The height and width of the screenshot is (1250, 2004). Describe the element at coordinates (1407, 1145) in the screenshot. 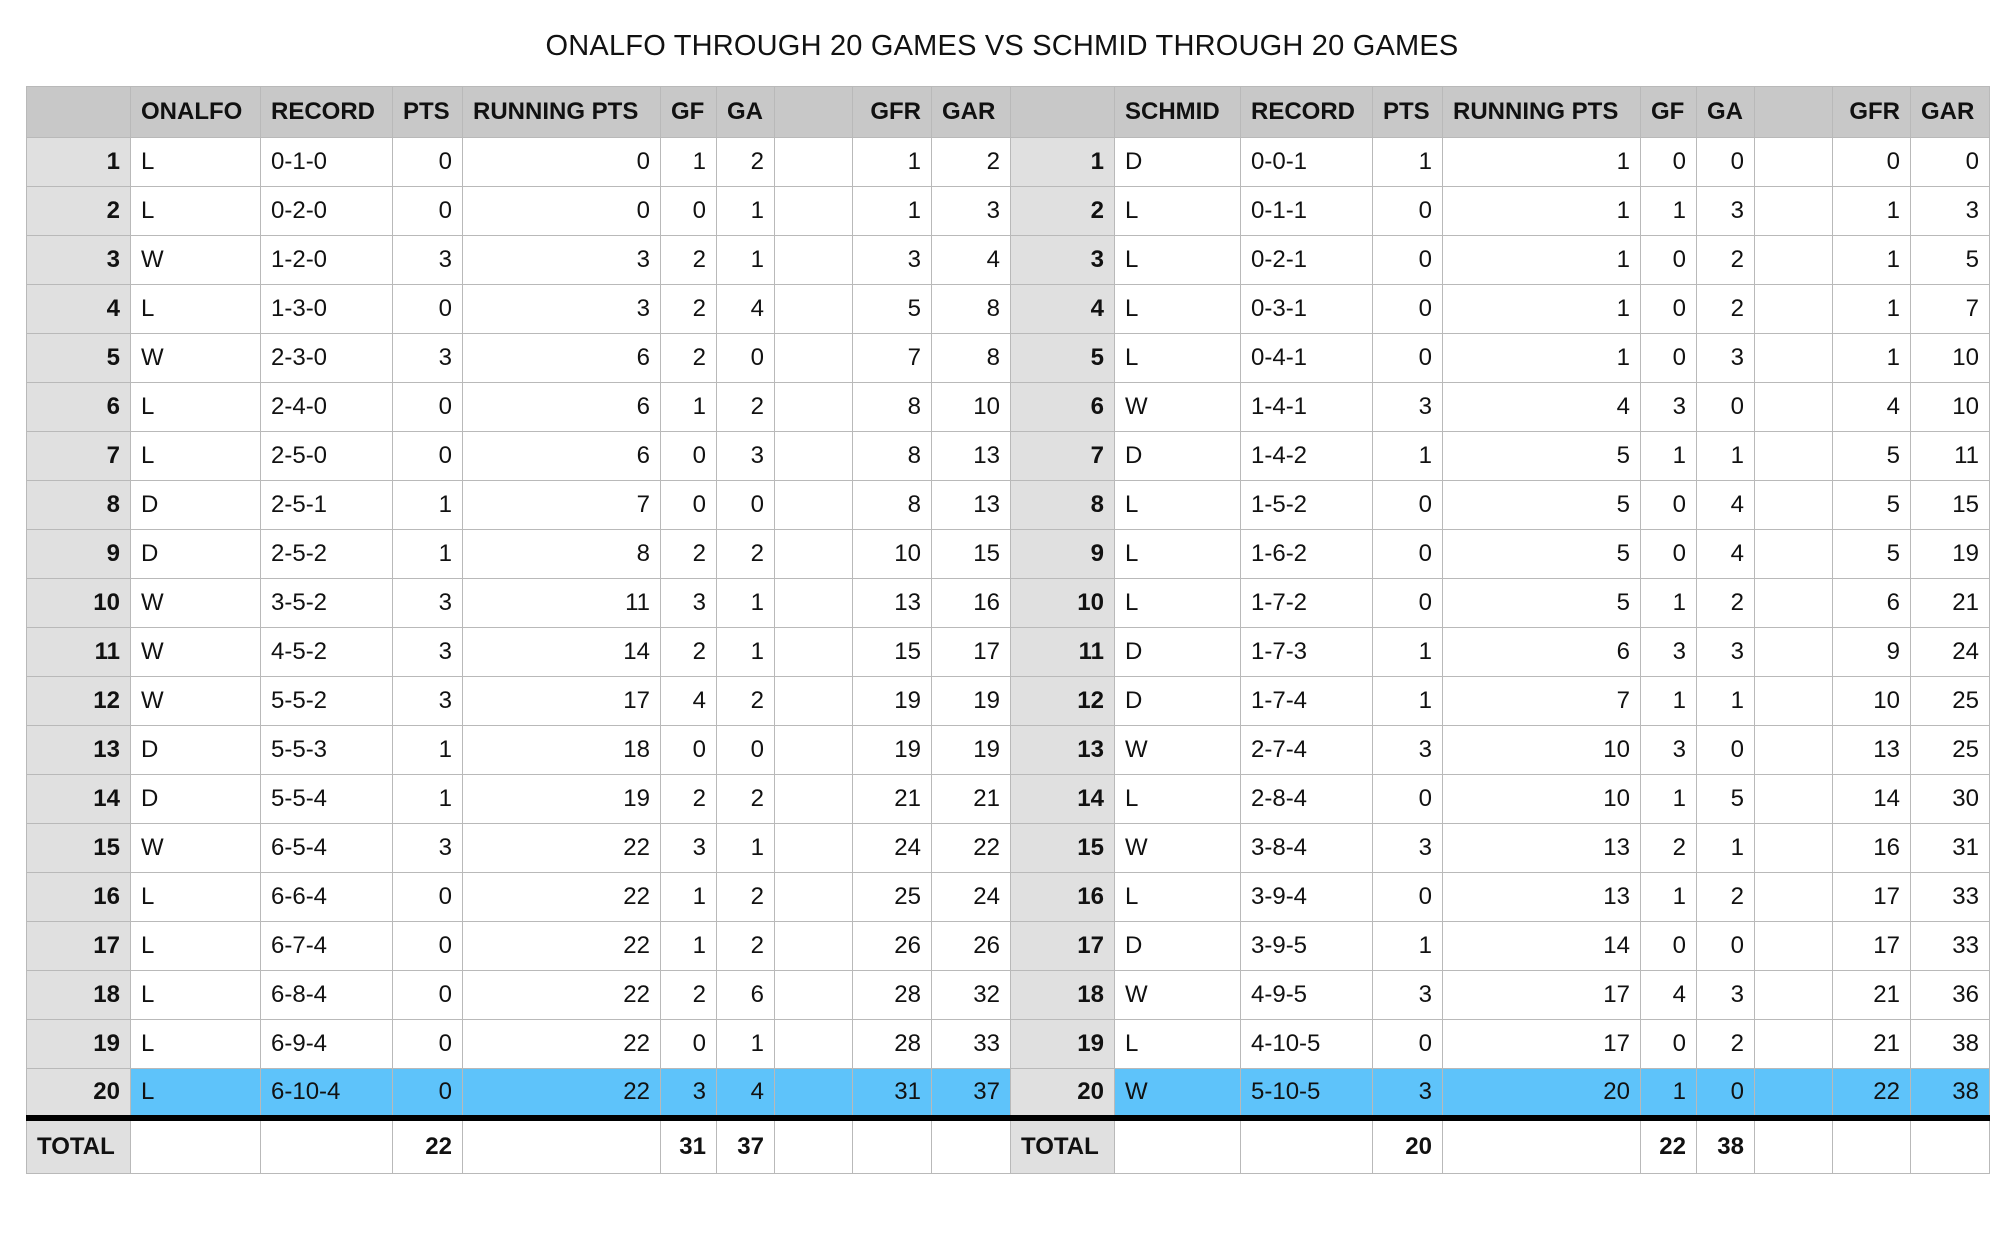

I see `total-pts: 20` at that location.